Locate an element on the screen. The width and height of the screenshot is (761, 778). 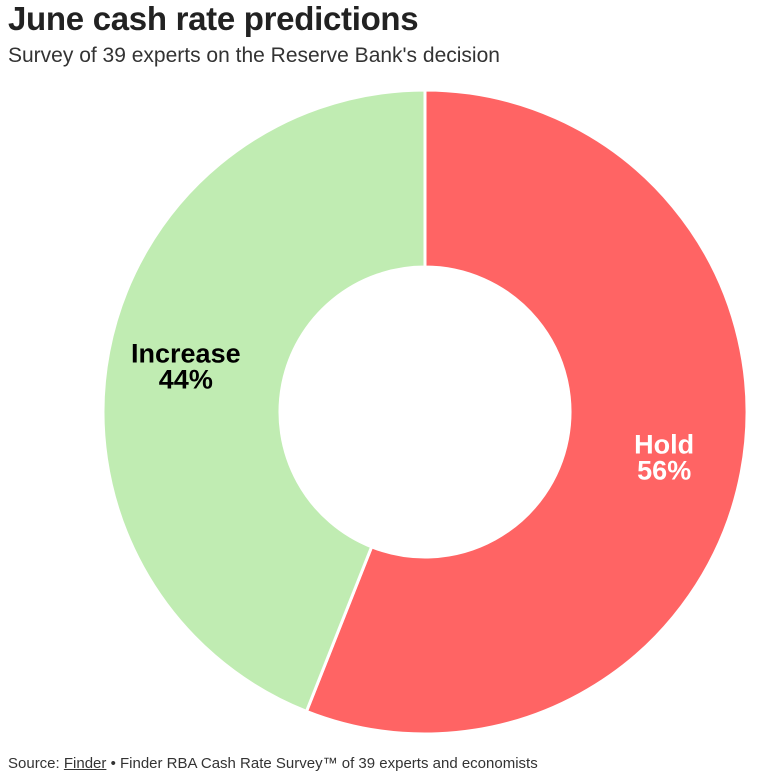
slice-label-increase: Increase 44% is located at coordinates (186, 366).